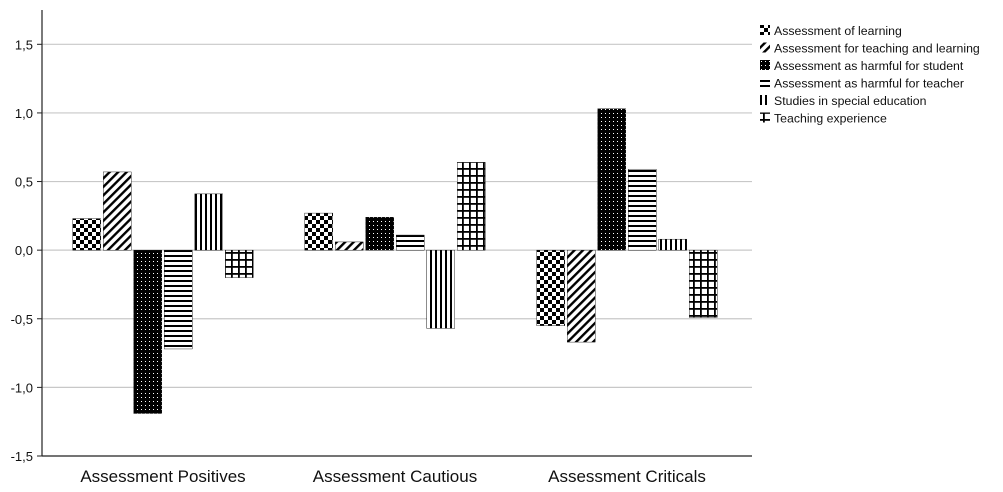 The image size is (1003, 492). Describe the element at coordinates (877, 49) in the screenshot. I see `legend-label: Assessment for teaching and learning` at that location.